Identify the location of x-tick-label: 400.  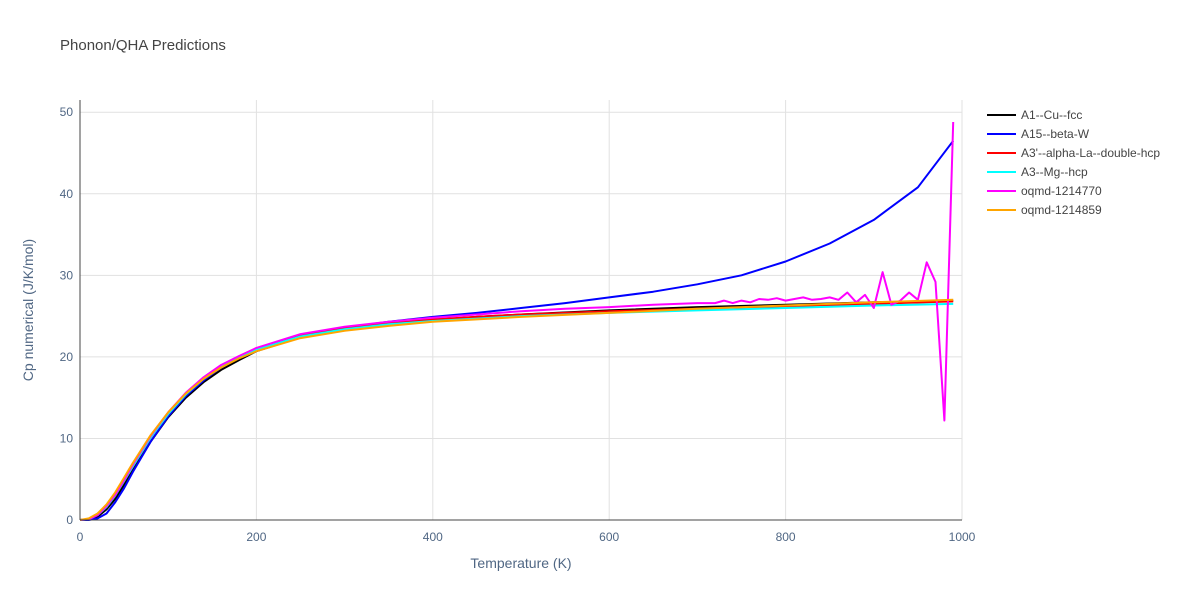
(433, 537).